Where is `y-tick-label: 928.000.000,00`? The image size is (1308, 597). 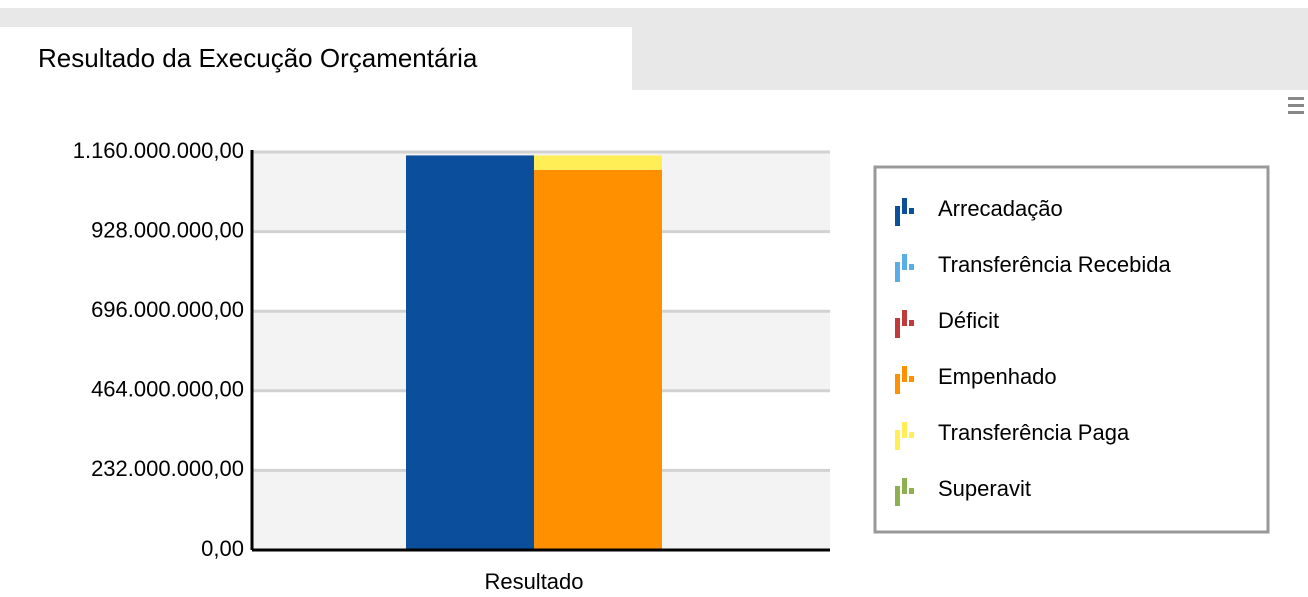
y-tick-label: 928.000.000,00 is located at coordinates (167, 229).